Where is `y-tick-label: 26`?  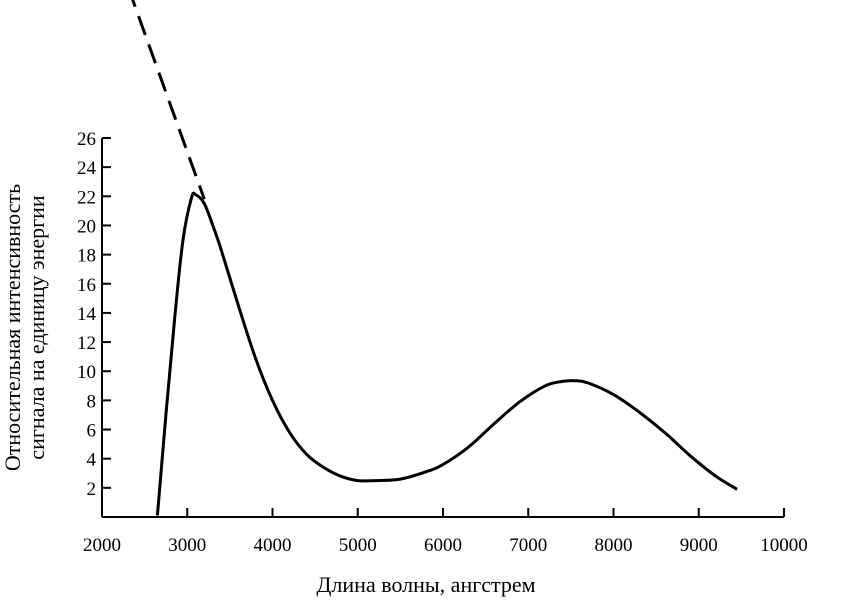
y-tick-label: 26 is located at coordinates (86, 139).